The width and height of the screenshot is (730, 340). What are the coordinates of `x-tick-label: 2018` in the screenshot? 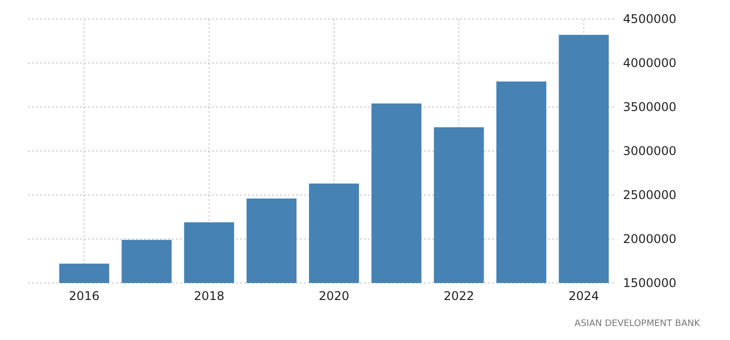 It's located at (209, 296).